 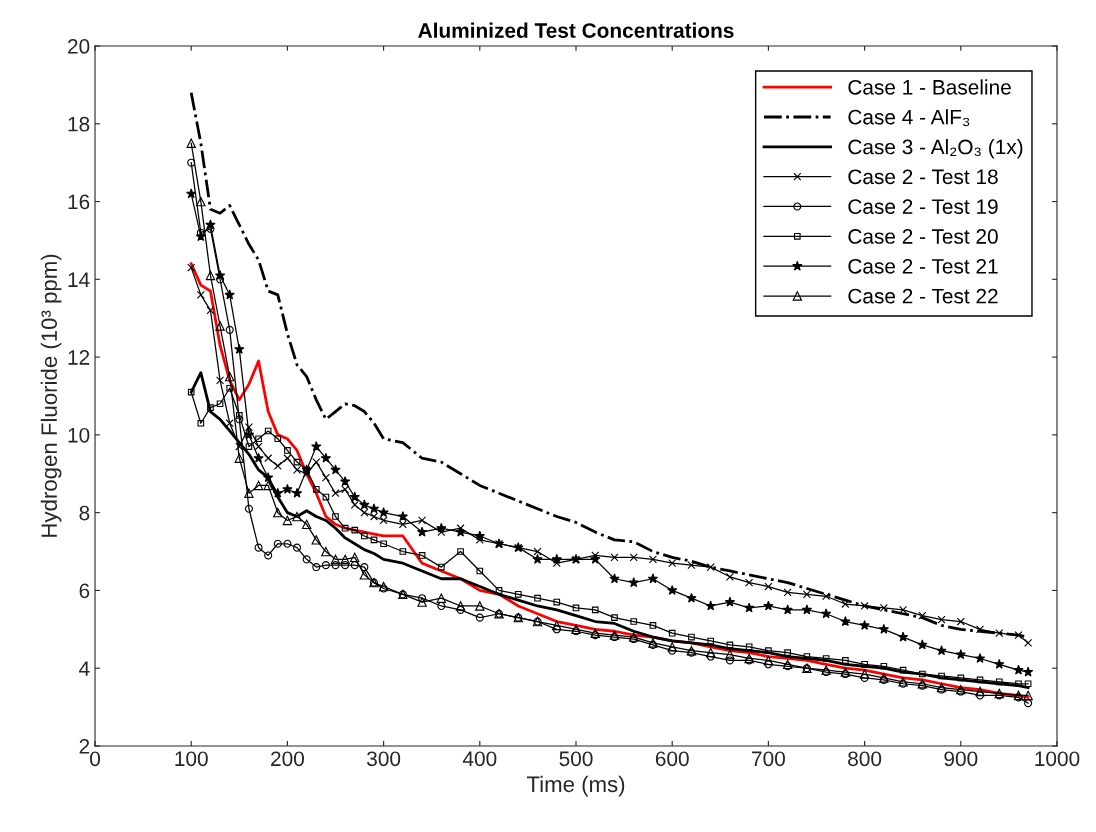 What do you see at coordinates (768, 759) in the screenshot?
I see `x-tick-label: 700` at bounding box center [768, 759].